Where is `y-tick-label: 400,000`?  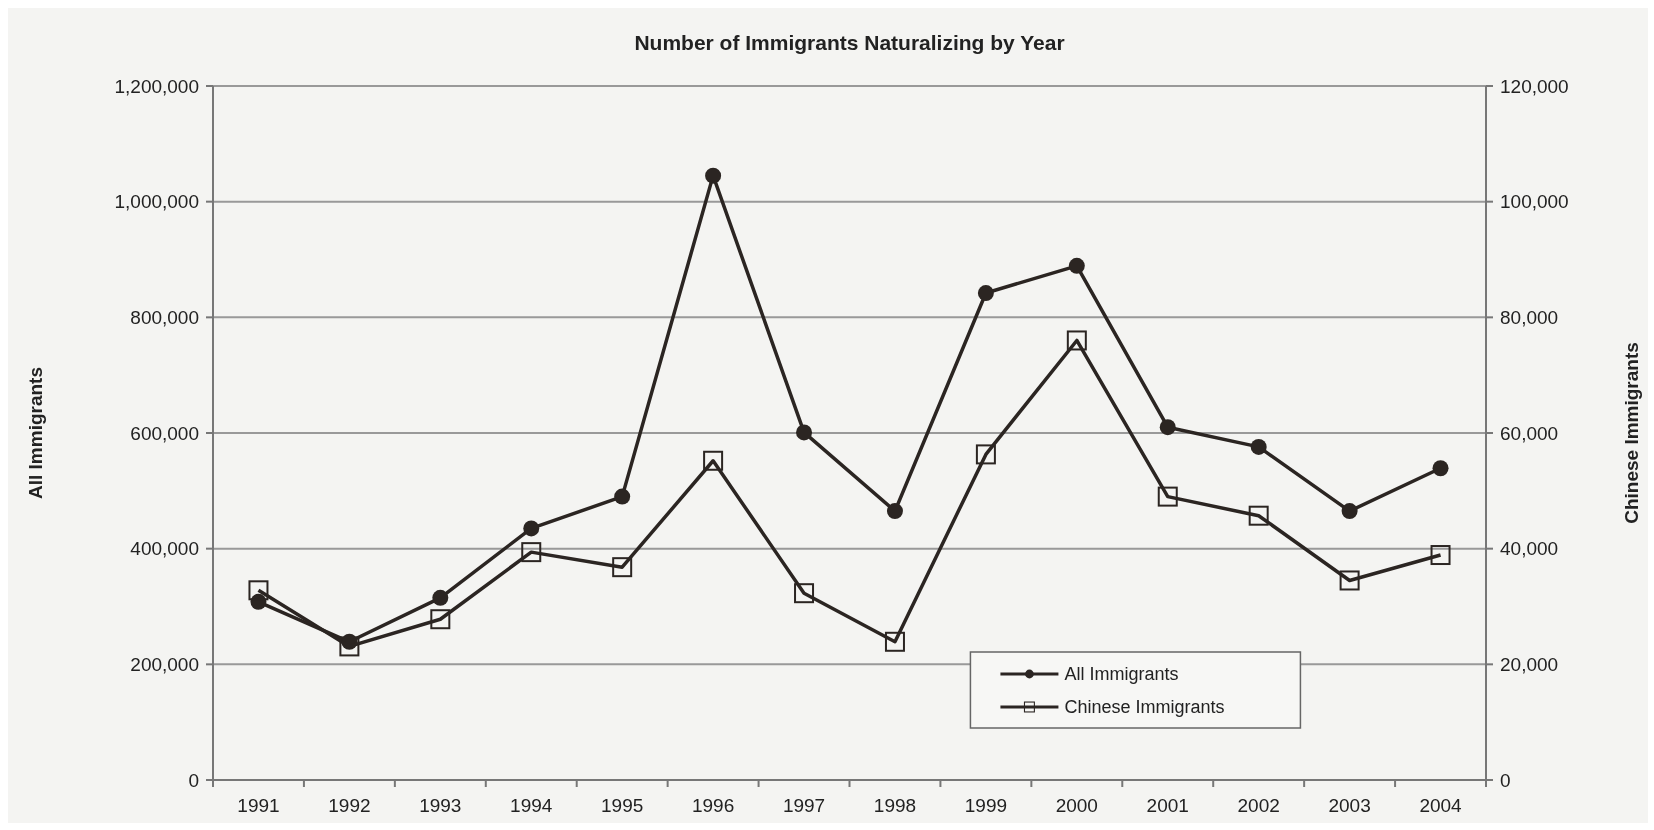
y-tick-label: 400,000 is located at coordinates (164, 549).